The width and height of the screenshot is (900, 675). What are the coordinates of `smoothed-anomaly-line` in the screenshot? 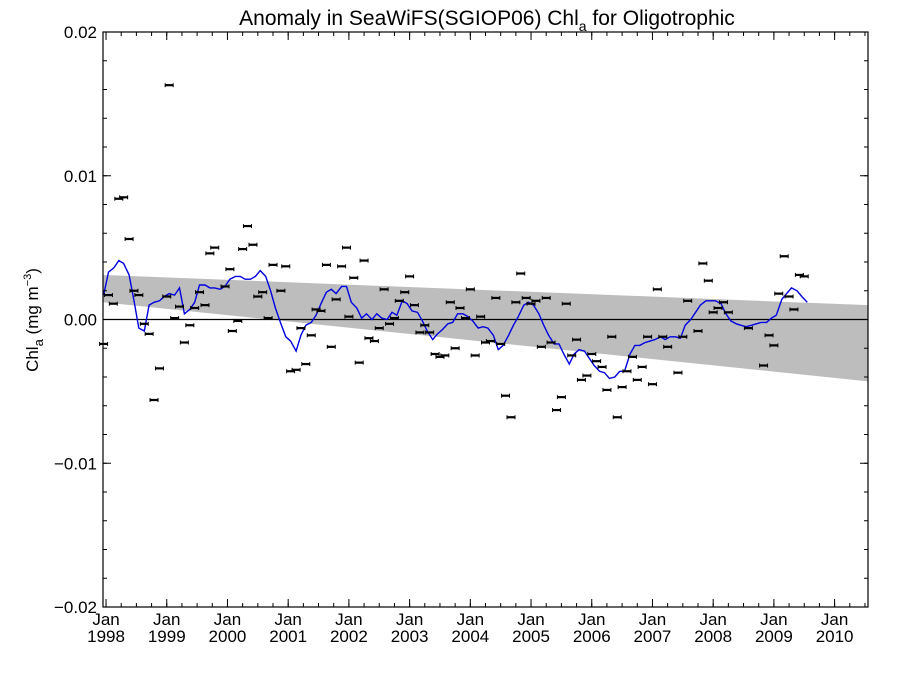 It's located at (455, 319).